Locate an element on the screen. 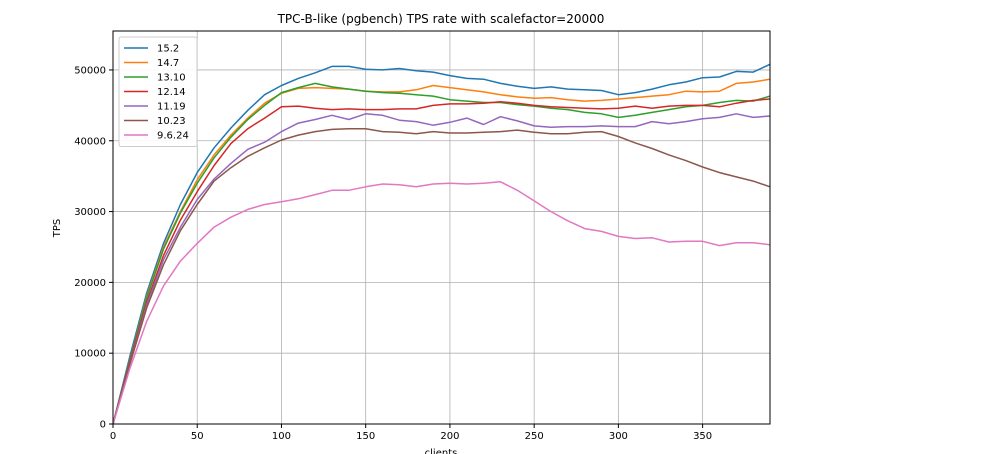 The height and width of the screenshot is (454, 993). legend-box is located at coordinates (158, 91).